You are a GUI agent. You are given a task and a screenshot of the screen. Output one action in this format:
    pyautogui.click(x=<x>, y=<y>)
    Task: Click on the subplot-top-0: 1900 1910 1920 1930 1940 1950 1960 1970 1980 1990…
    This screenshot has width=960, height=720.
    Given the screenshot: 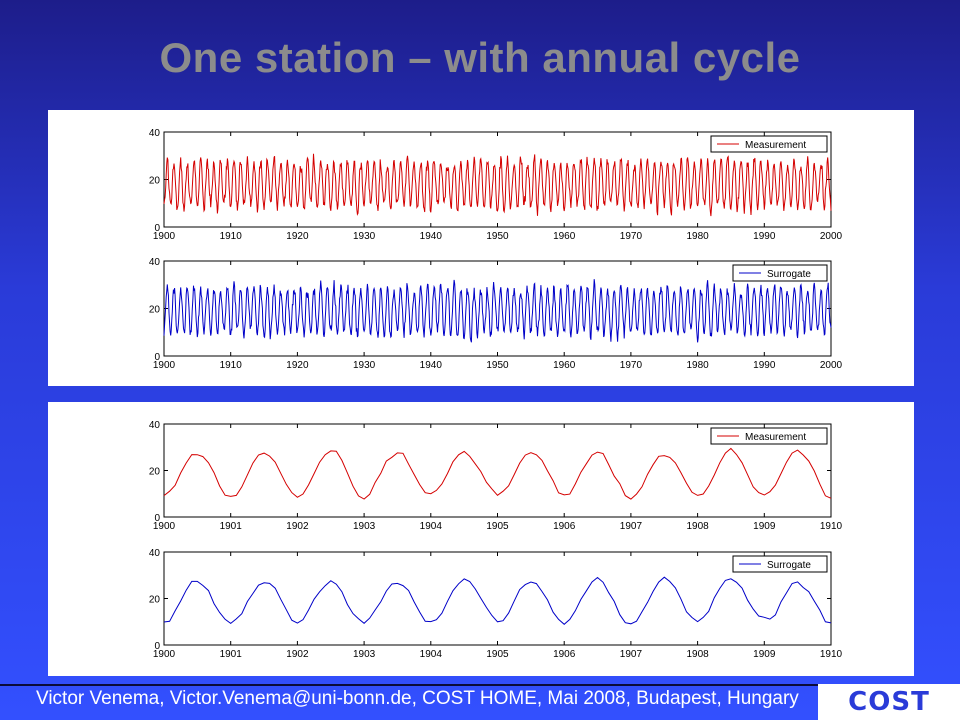 What is the action you would take?
    pyautogui.click(x=496, y=185)
    